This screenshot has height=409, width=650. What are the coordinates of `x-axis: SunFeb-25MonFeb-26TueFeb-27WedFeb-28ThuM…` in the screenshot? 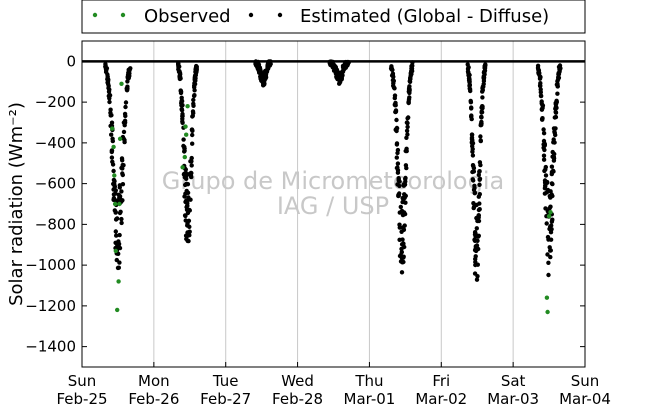 It's located at (333, 385).